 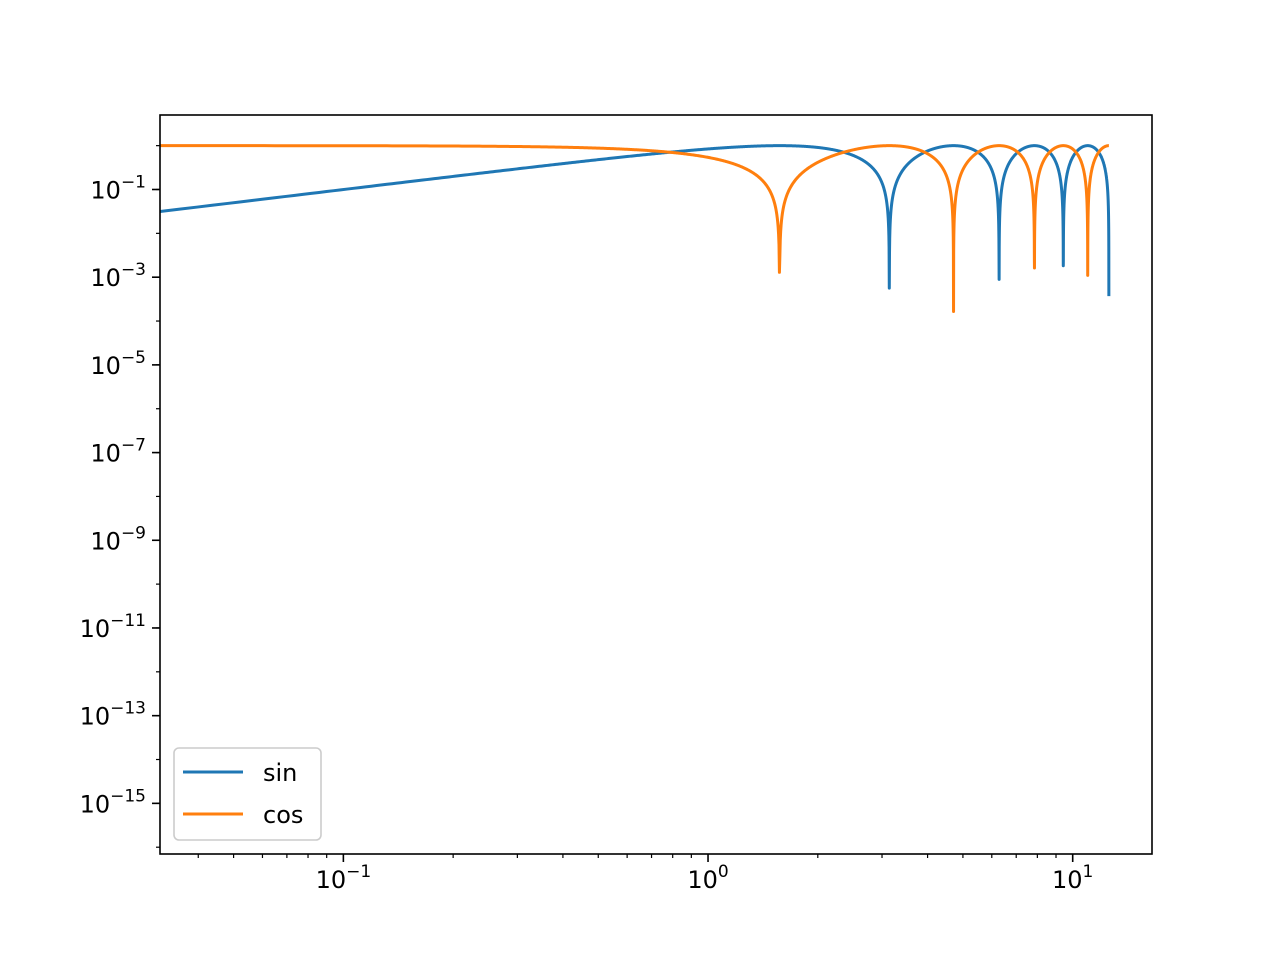 I want to click on y-tick-label: 10⁻¹¹, so click(x=113, y=627).